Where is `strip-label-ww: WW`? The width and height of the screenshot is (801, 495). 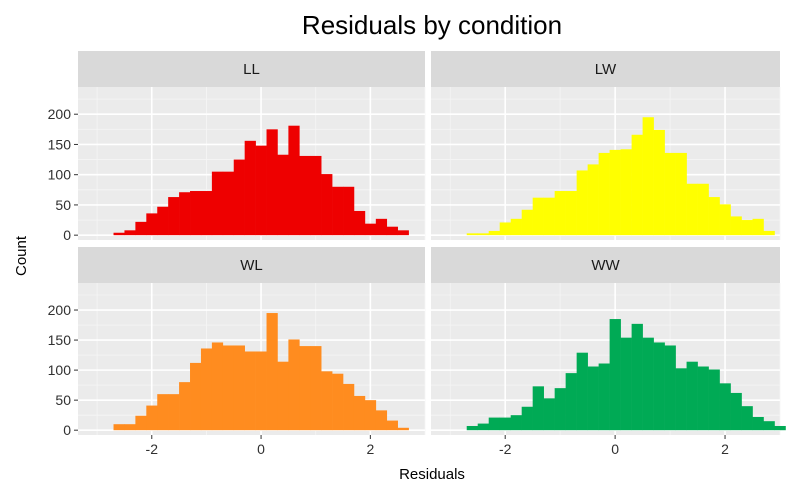
strip-label-ww: WW is located at coordinates (605, 265).